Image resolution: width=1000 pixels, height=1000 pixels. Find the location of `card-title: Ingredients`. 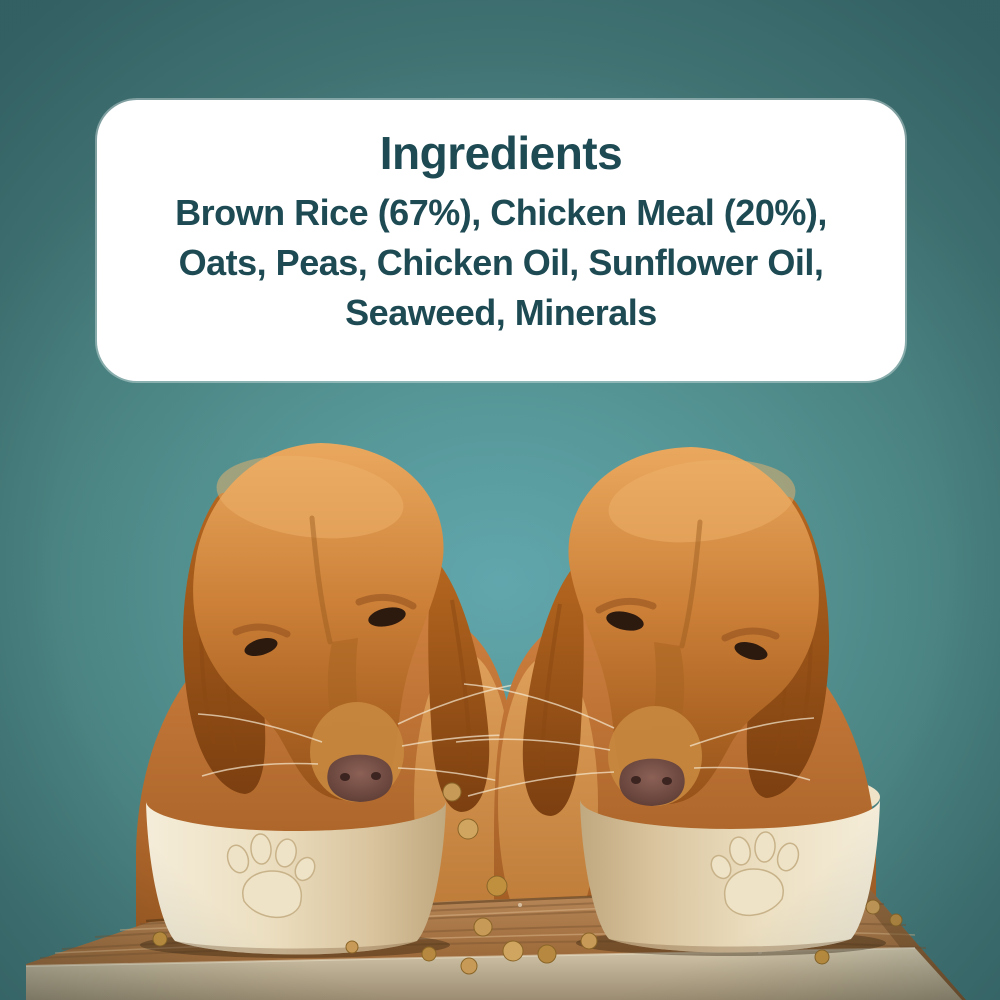

card-title: Ingredients is located at coordinates (501, 153).